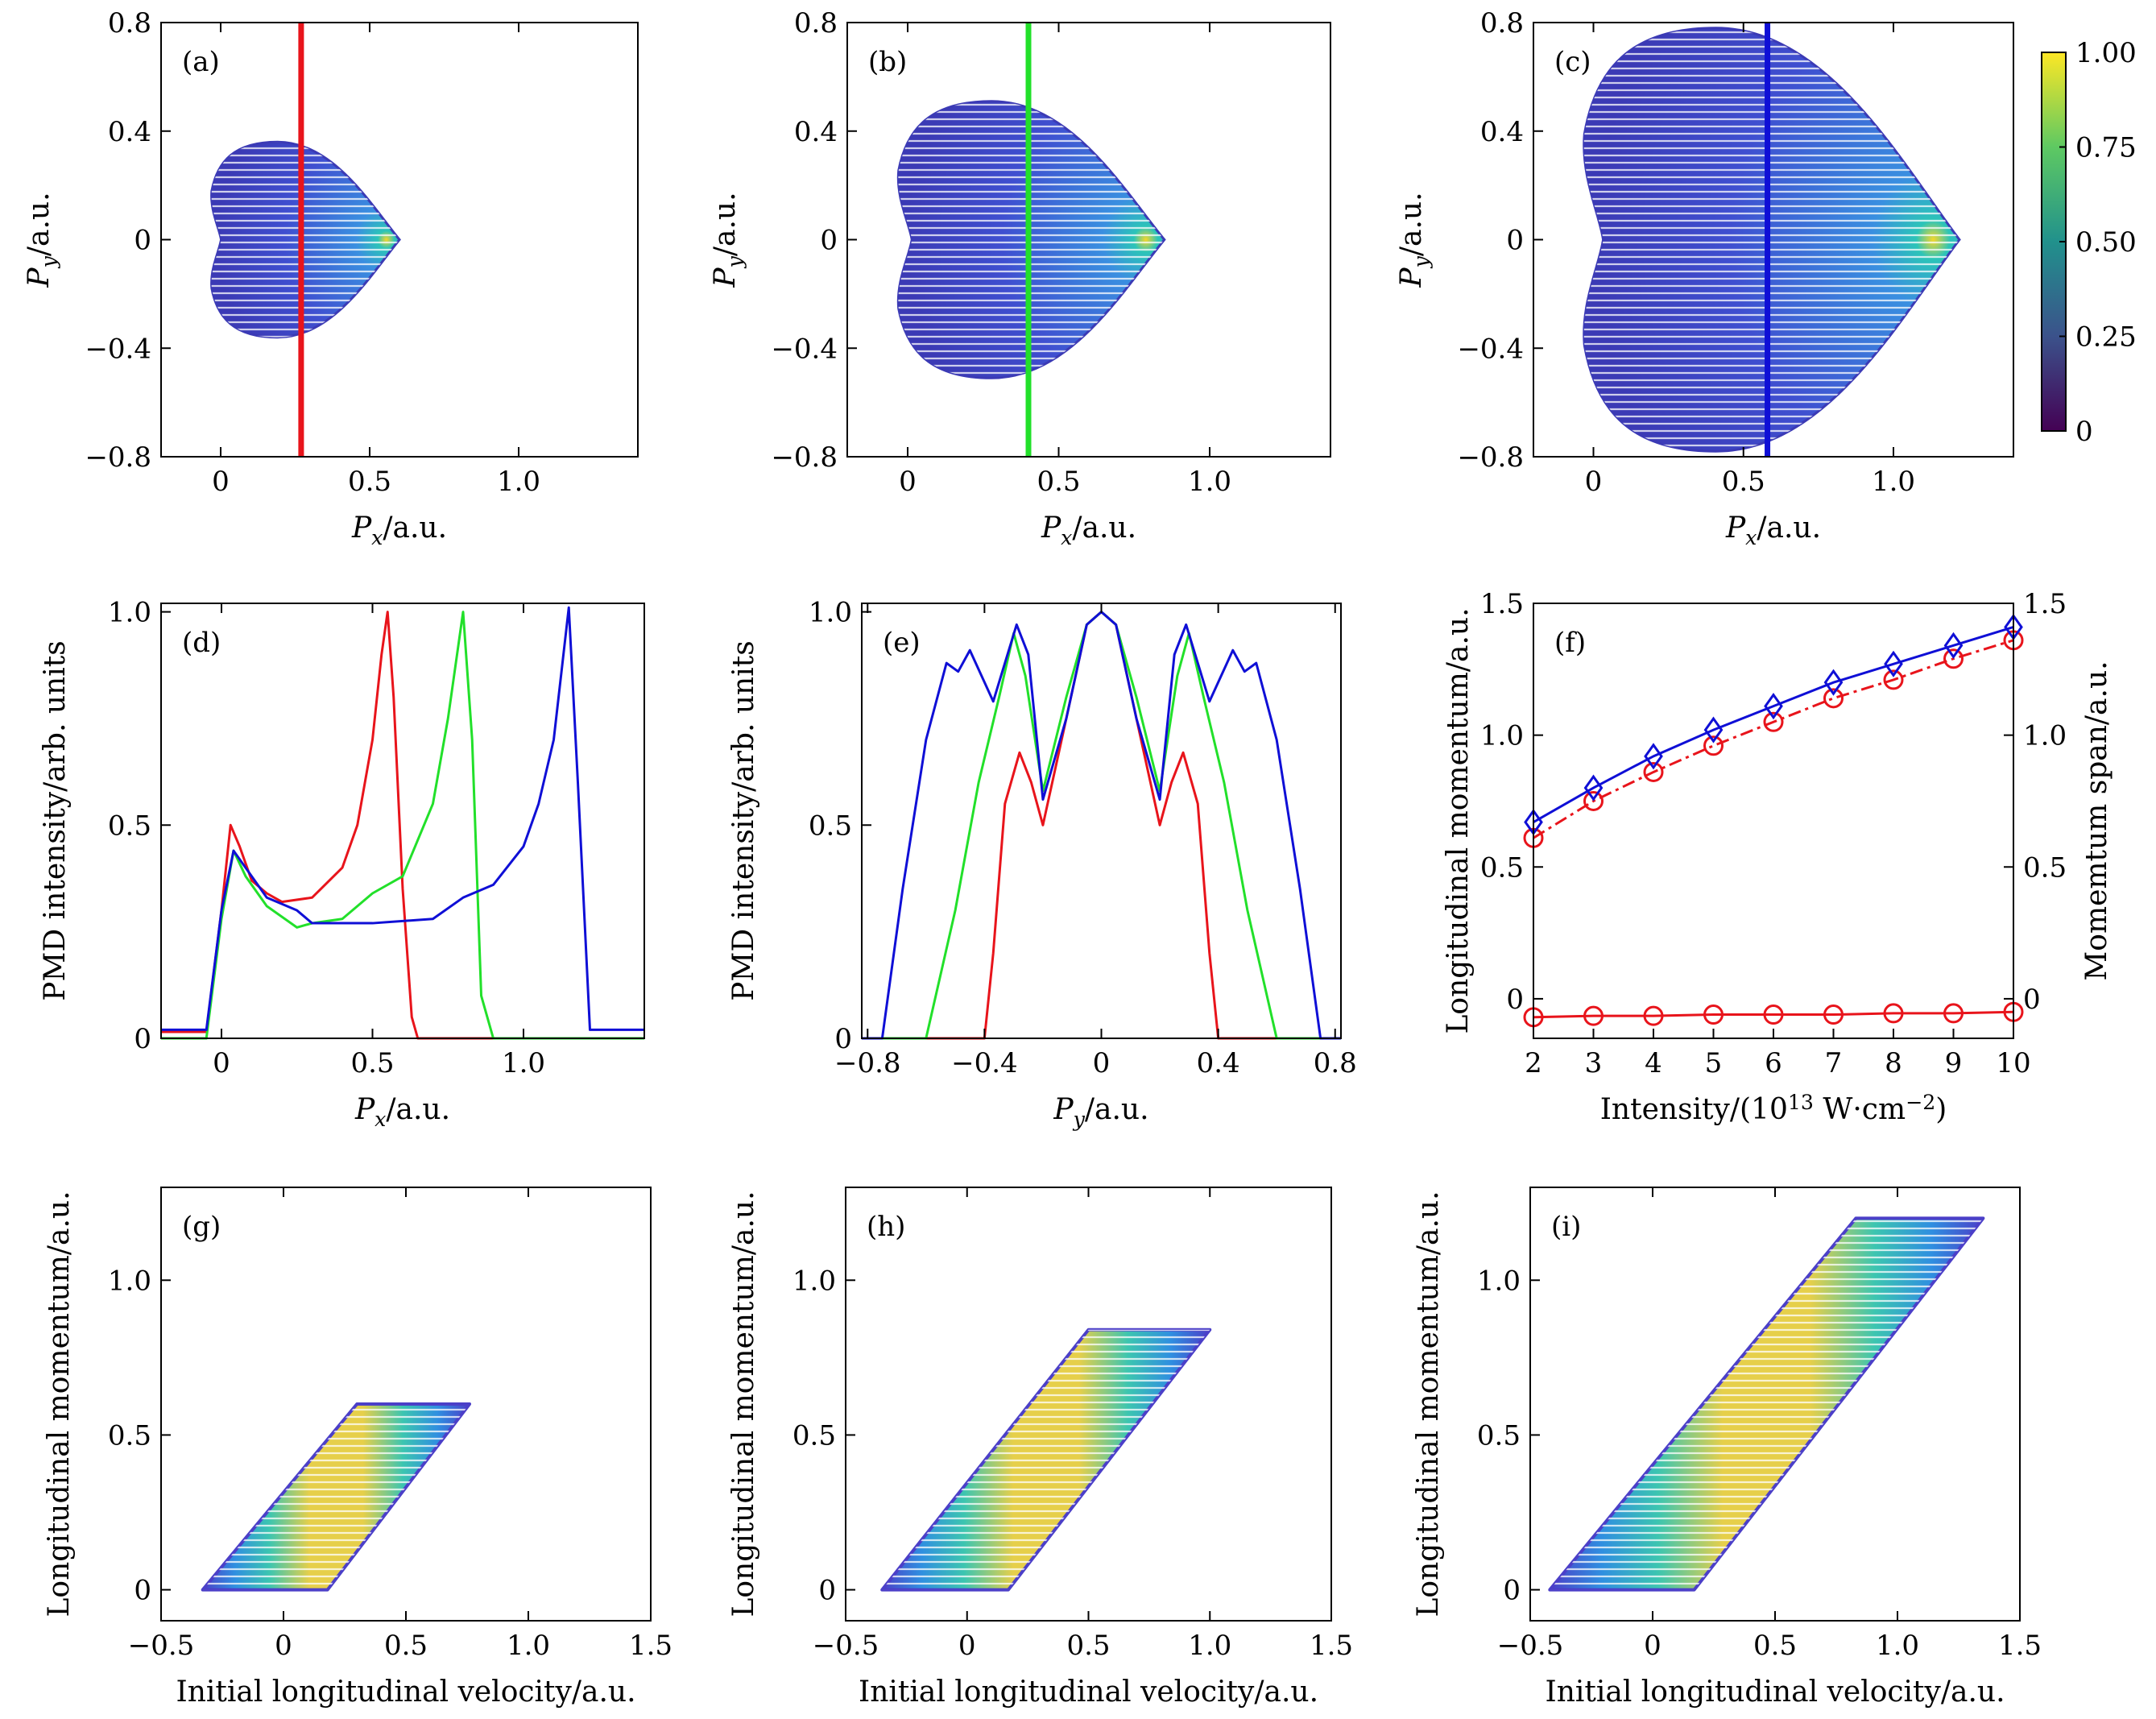  Describe the element at coordinates (2106, 53) in the screenshot. I see `colorbar-tick-label: 1.00` at that location.